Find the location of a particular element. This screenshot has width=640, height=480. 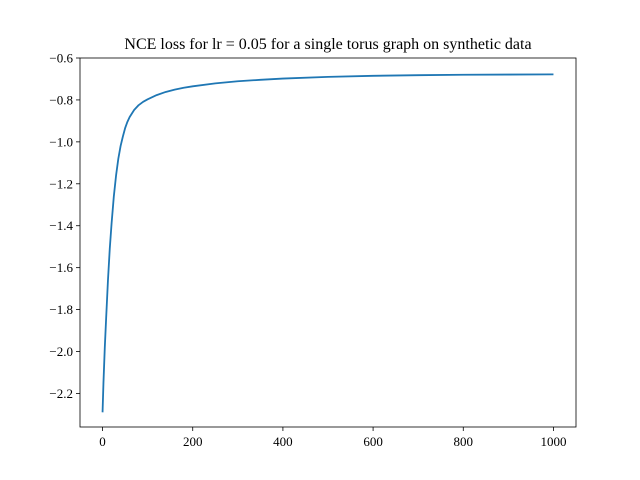

x-axis: 0 200 400 600 800 1000 is located at coordinates (332, 438).